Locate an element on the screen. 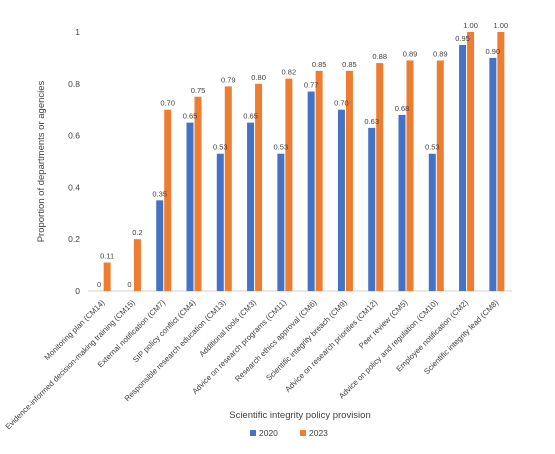 The width and height of the screenshot is (555, 454). y-tick-label: 0.2 is located at coordinates (74, 239).